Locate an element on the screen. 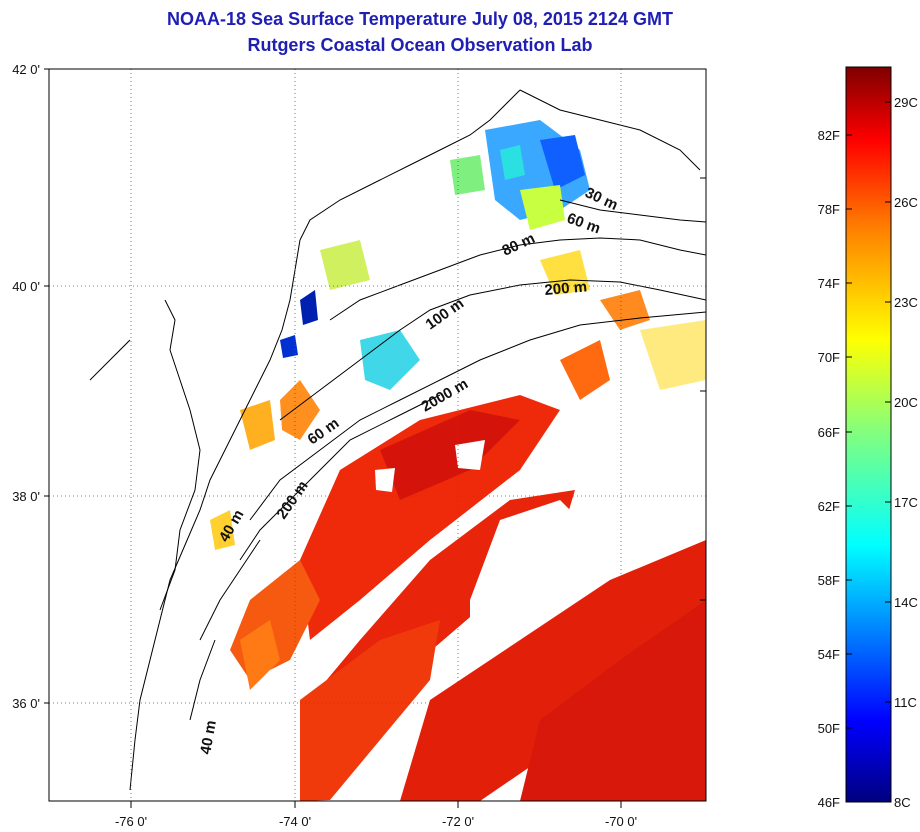 The height and width of the screenshot is (832, 920). colorbar-label-20c: 20C is located at coordinates (906, 402).